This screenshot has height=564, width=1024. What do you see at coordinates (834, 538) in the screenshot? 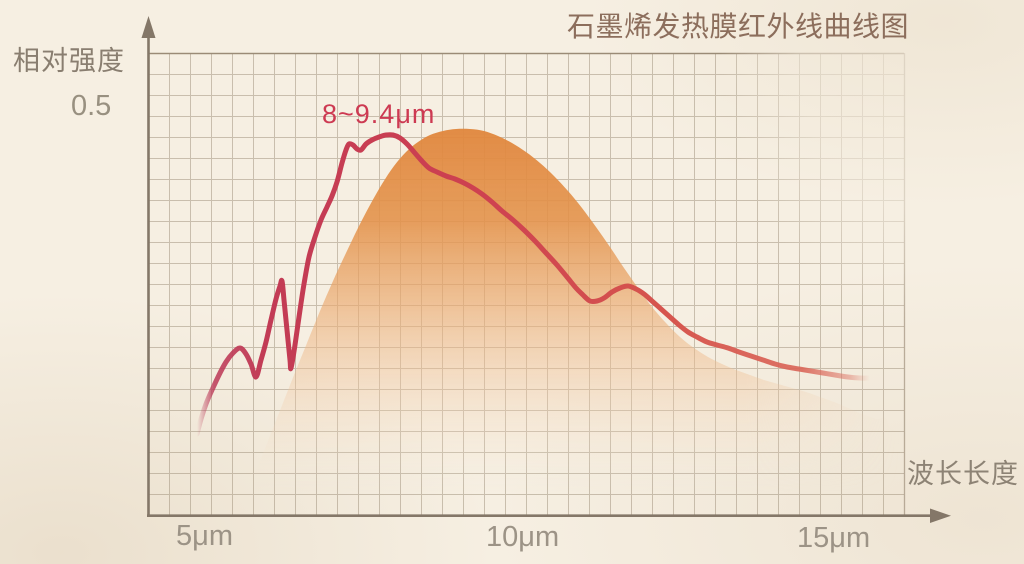
I see `x-tick-15um: 15μm` at bounding box center [834, 538].